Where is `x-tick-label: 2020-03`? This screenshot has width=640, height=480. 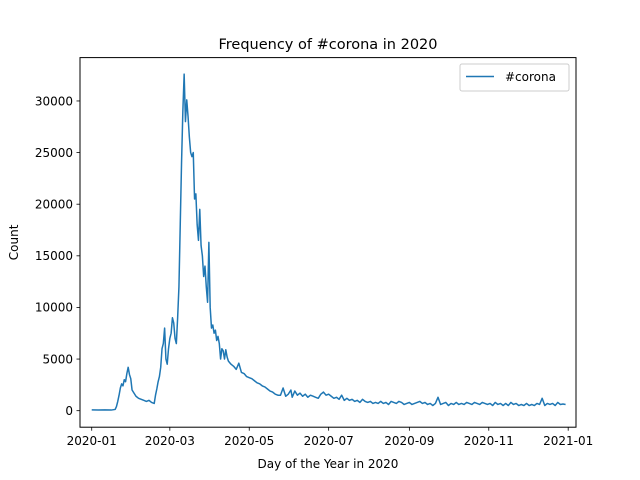
x-tick-label: 2020-03 is located at coordinates (170, 441).